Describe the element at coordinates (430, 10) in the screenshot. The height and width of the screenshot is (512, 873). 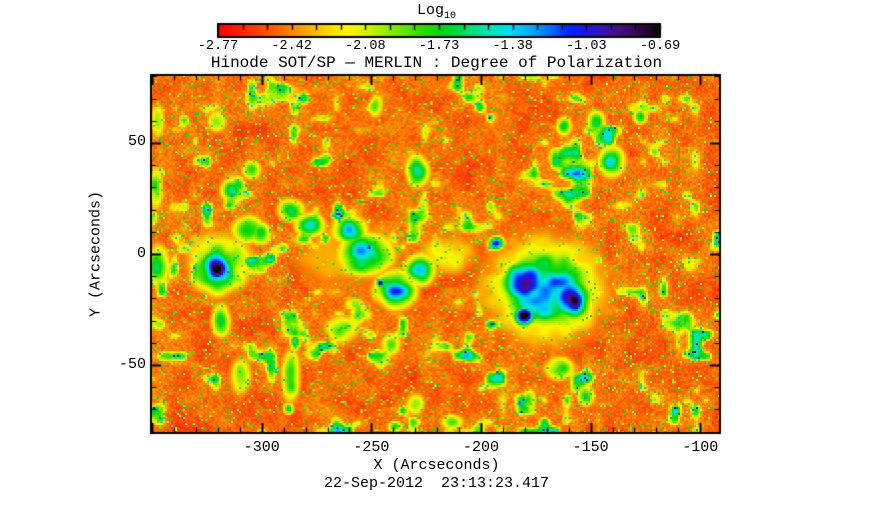
I see `colorbar-title-text: Log` at that location.